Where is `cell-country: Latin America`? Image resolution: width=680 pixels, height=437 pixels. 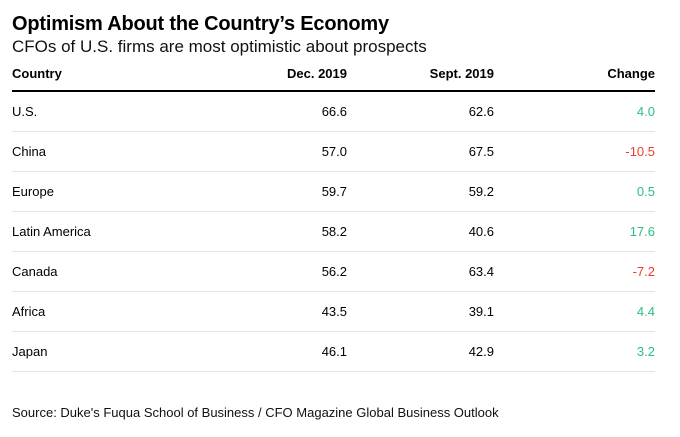 cell-country: Latin America is located at coordinates (112, 231).